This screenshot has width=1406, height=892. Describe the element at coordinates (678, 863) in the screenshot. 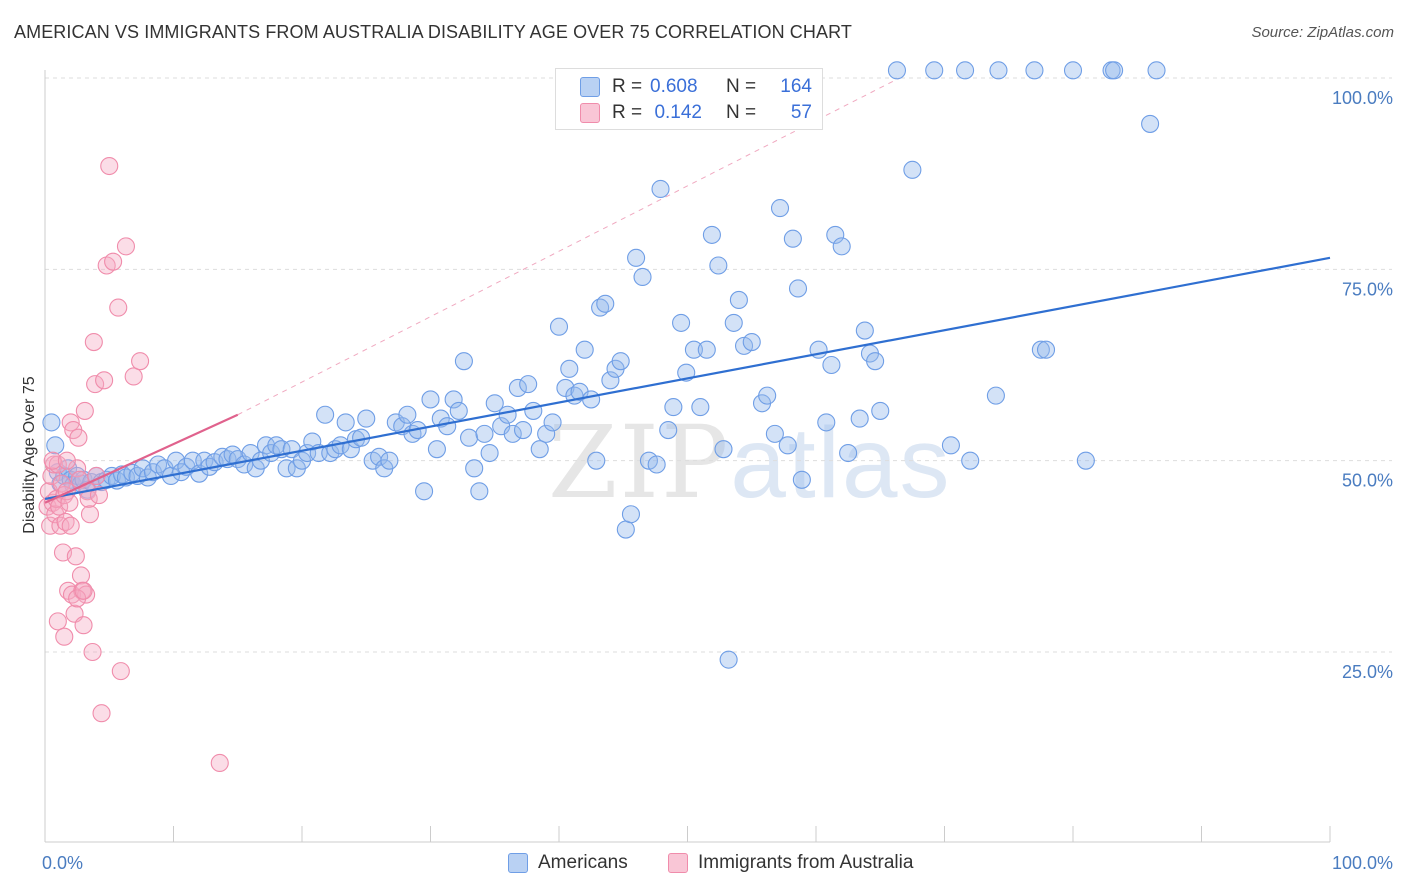

I see `immigrants-legend-swatch` at that location.